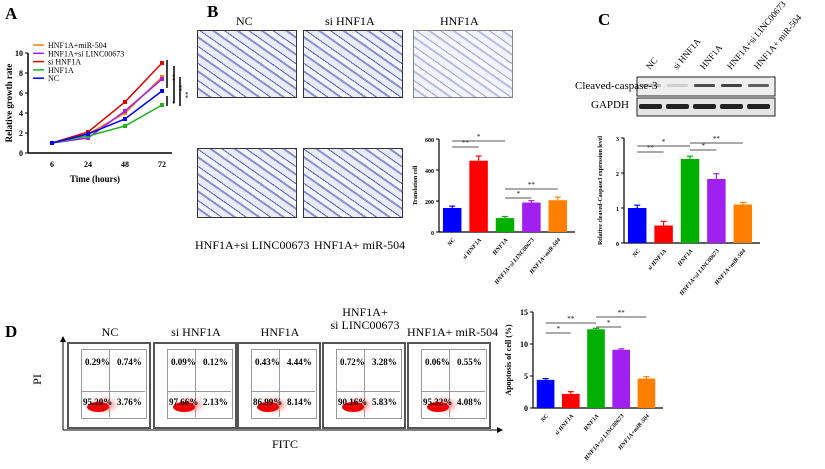 The image size is (825, 469). Describe the element at coordinates (437, 362) in the screenshot. I see `quadrant-percentage: 0.06%` at that location.